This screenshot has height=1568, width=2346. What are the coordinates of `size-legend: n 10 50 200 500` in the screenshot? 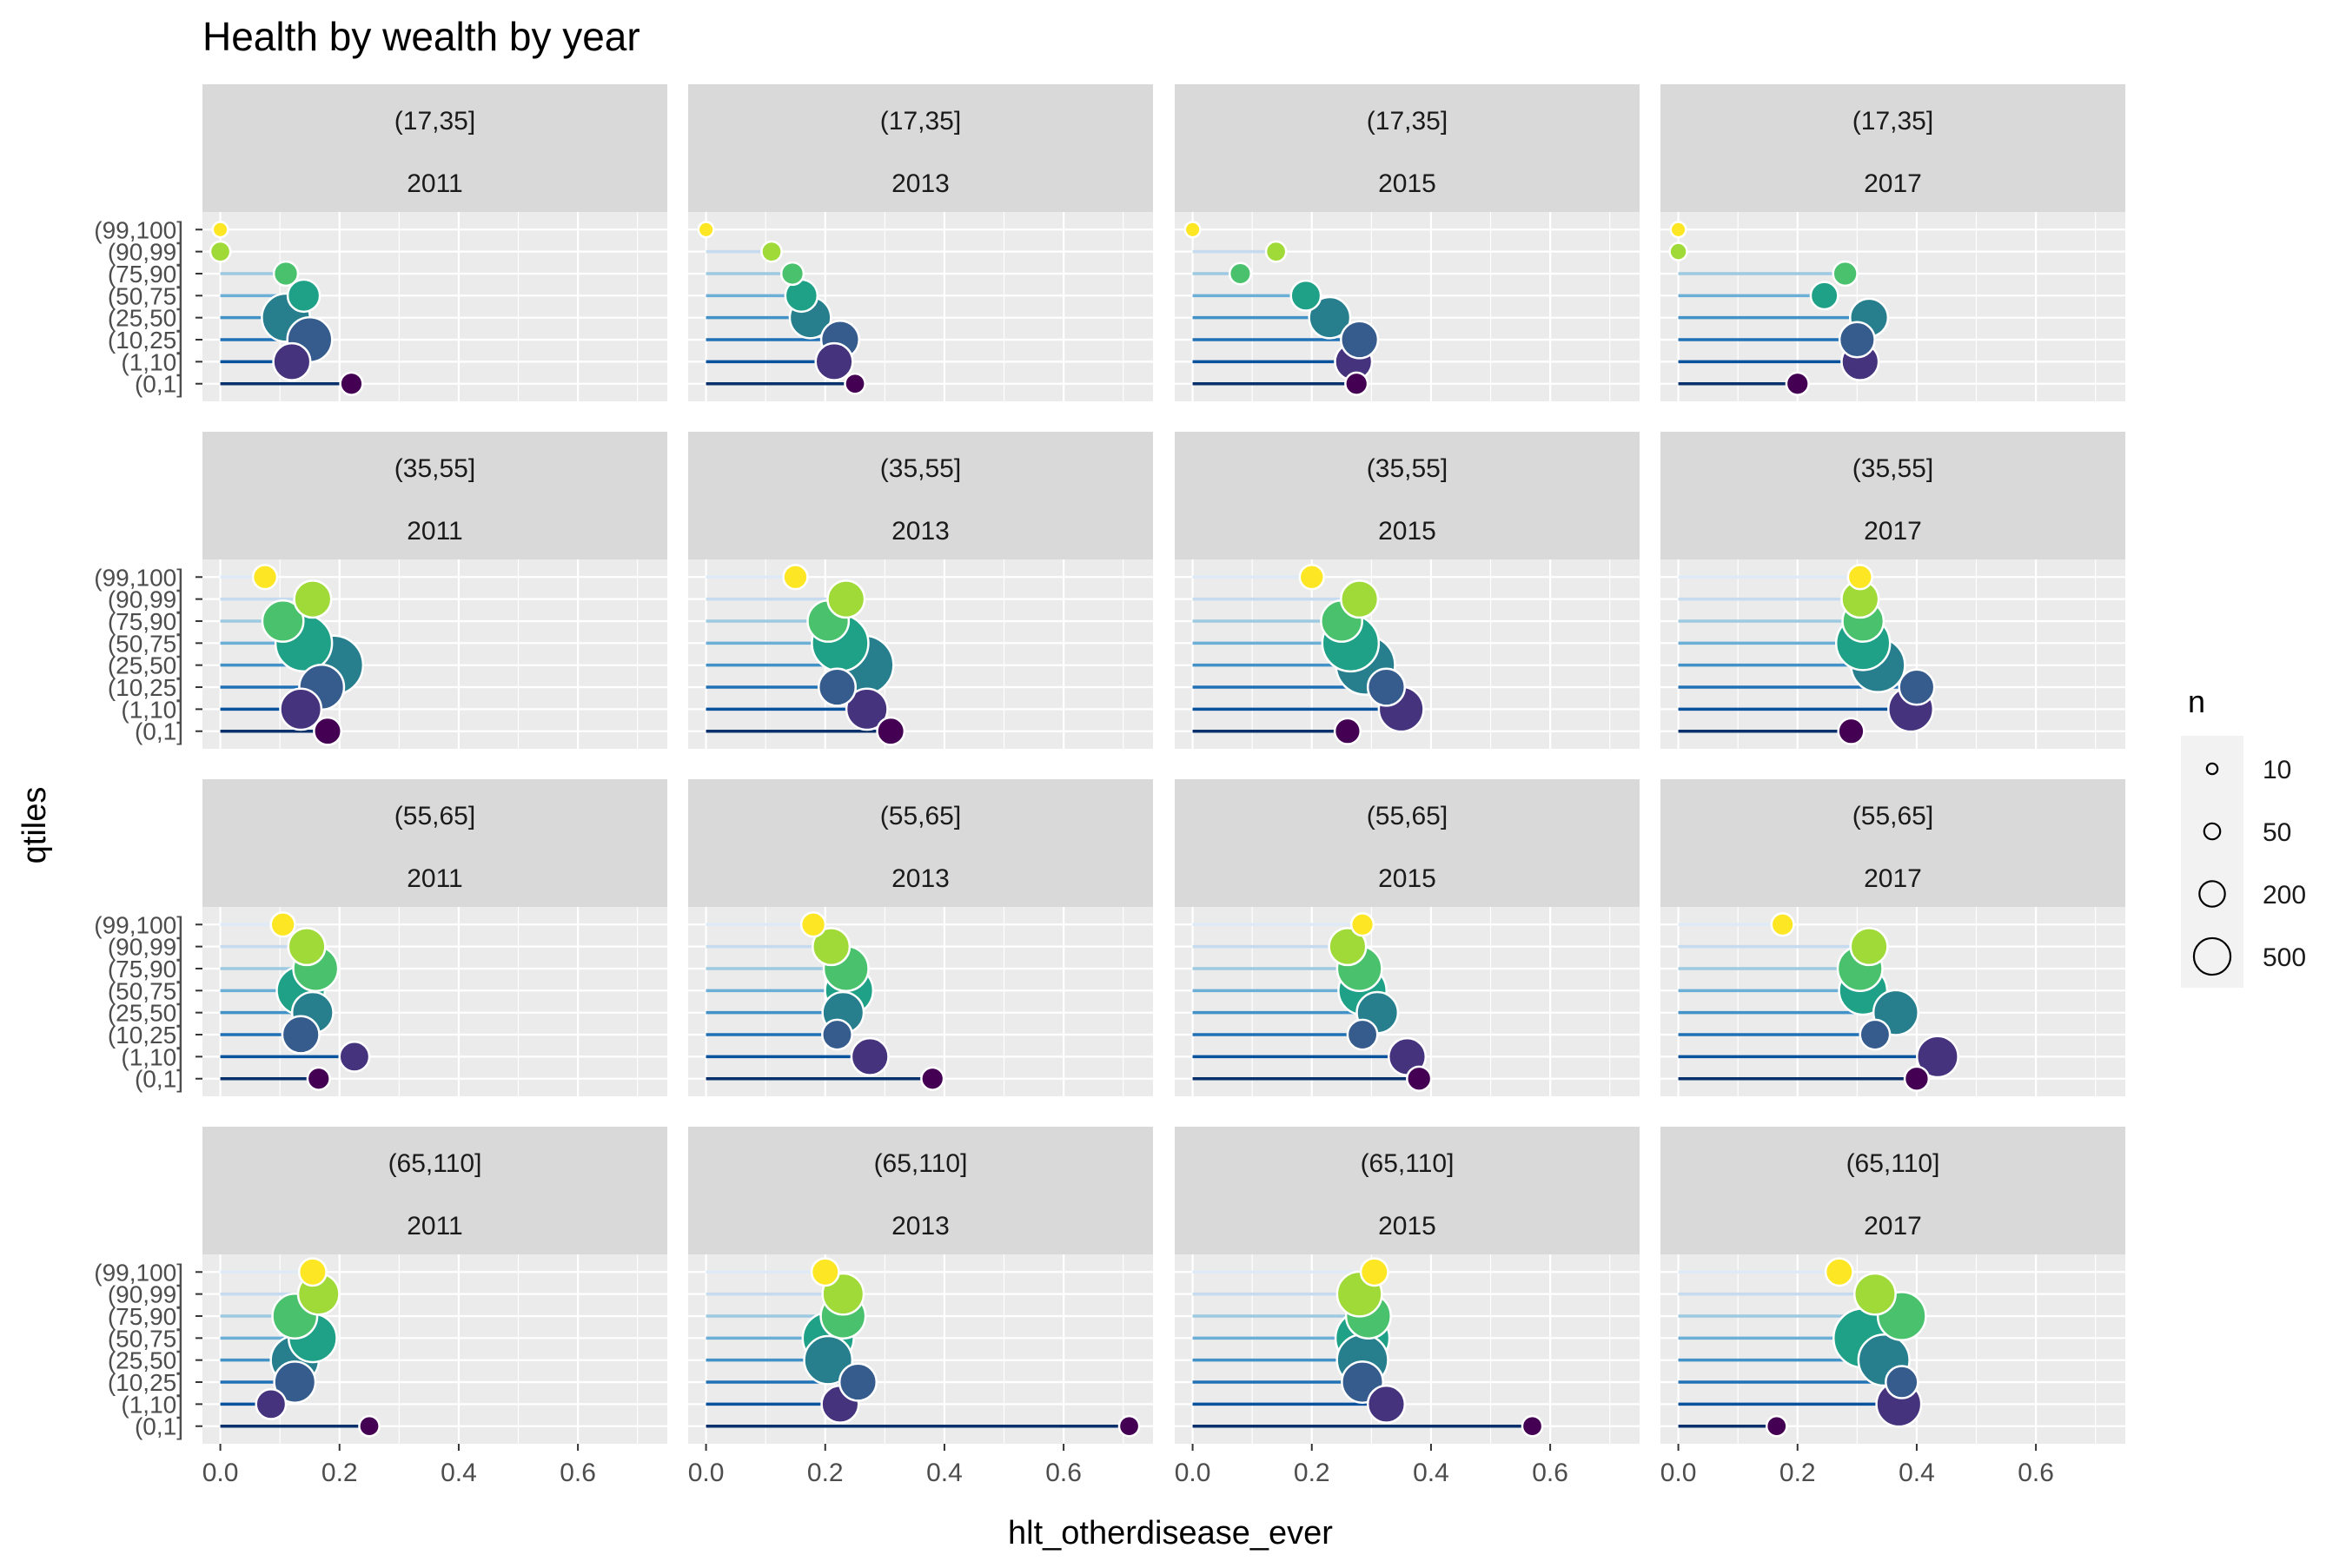 It's located at (2243, 836).